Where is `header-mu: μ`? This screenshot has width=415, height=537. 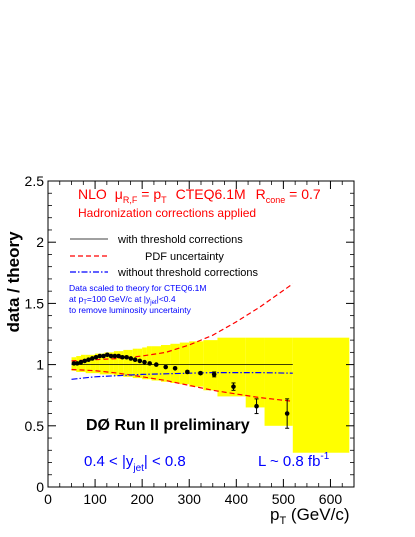 header-mu: μ is located at coordinates (119, 194).